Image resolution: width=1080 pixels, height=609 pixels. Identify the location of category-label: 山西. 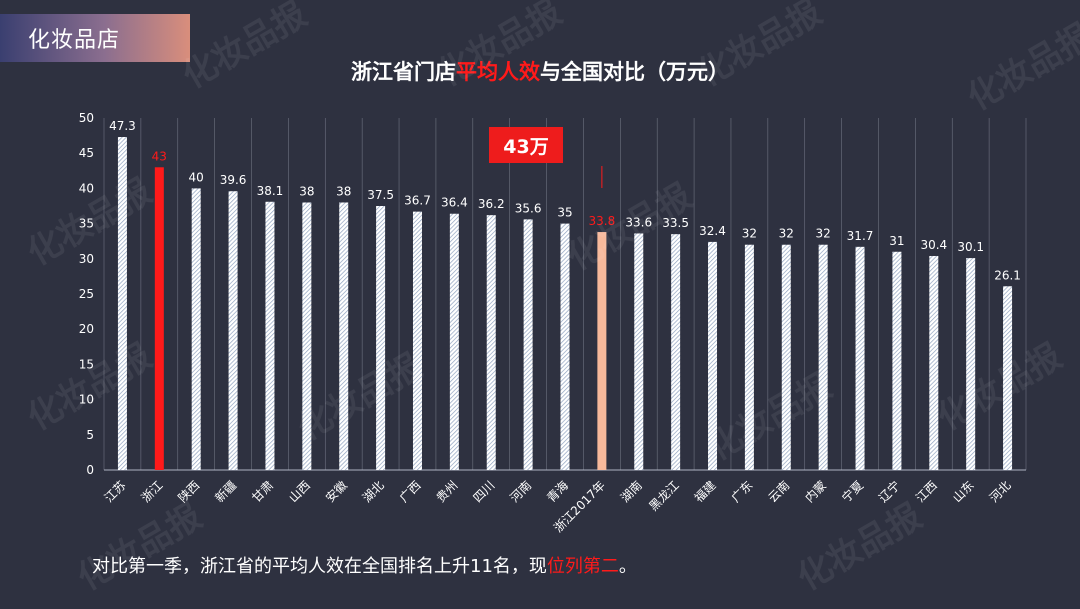
(299, 491).